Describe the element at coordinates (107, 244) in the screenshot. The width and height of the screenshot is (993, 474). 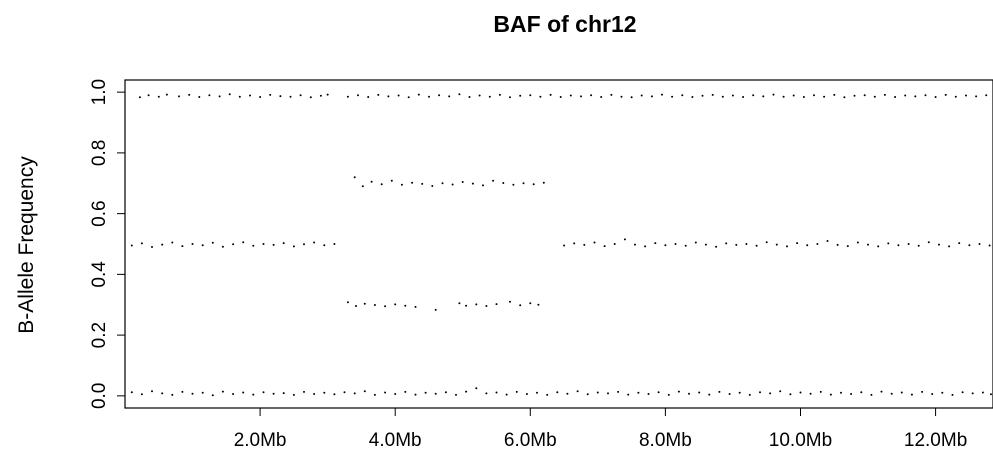
I see `y-axis: 0.0 0.2 0.4 0.6 0.8 1.0` at that location.